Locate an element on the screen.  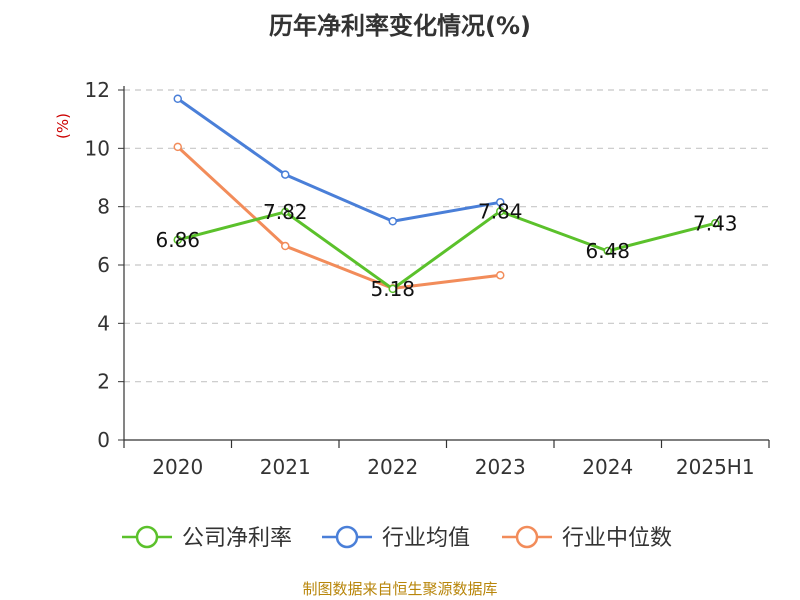
legend-label-0: 公司净利率 is located at coordinates (237, 538).